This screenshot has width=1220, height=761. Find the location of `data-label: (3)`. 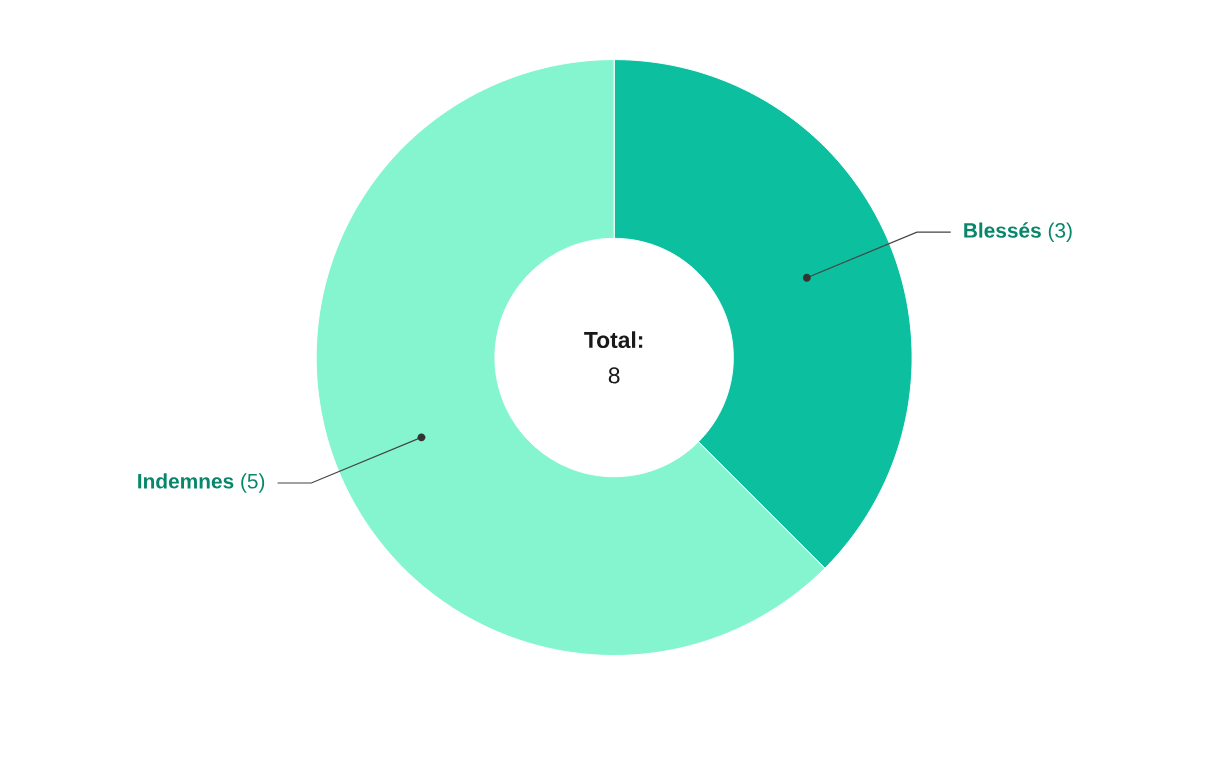

data-label: (3) is located at coordinates (1060, 232).